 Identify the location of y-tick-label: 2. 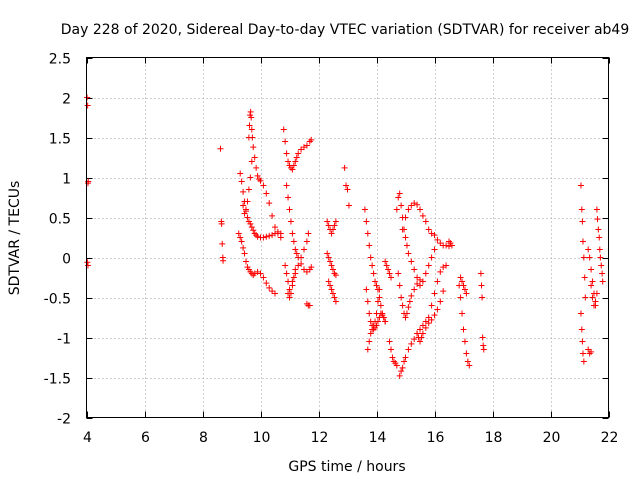
(66, 100).